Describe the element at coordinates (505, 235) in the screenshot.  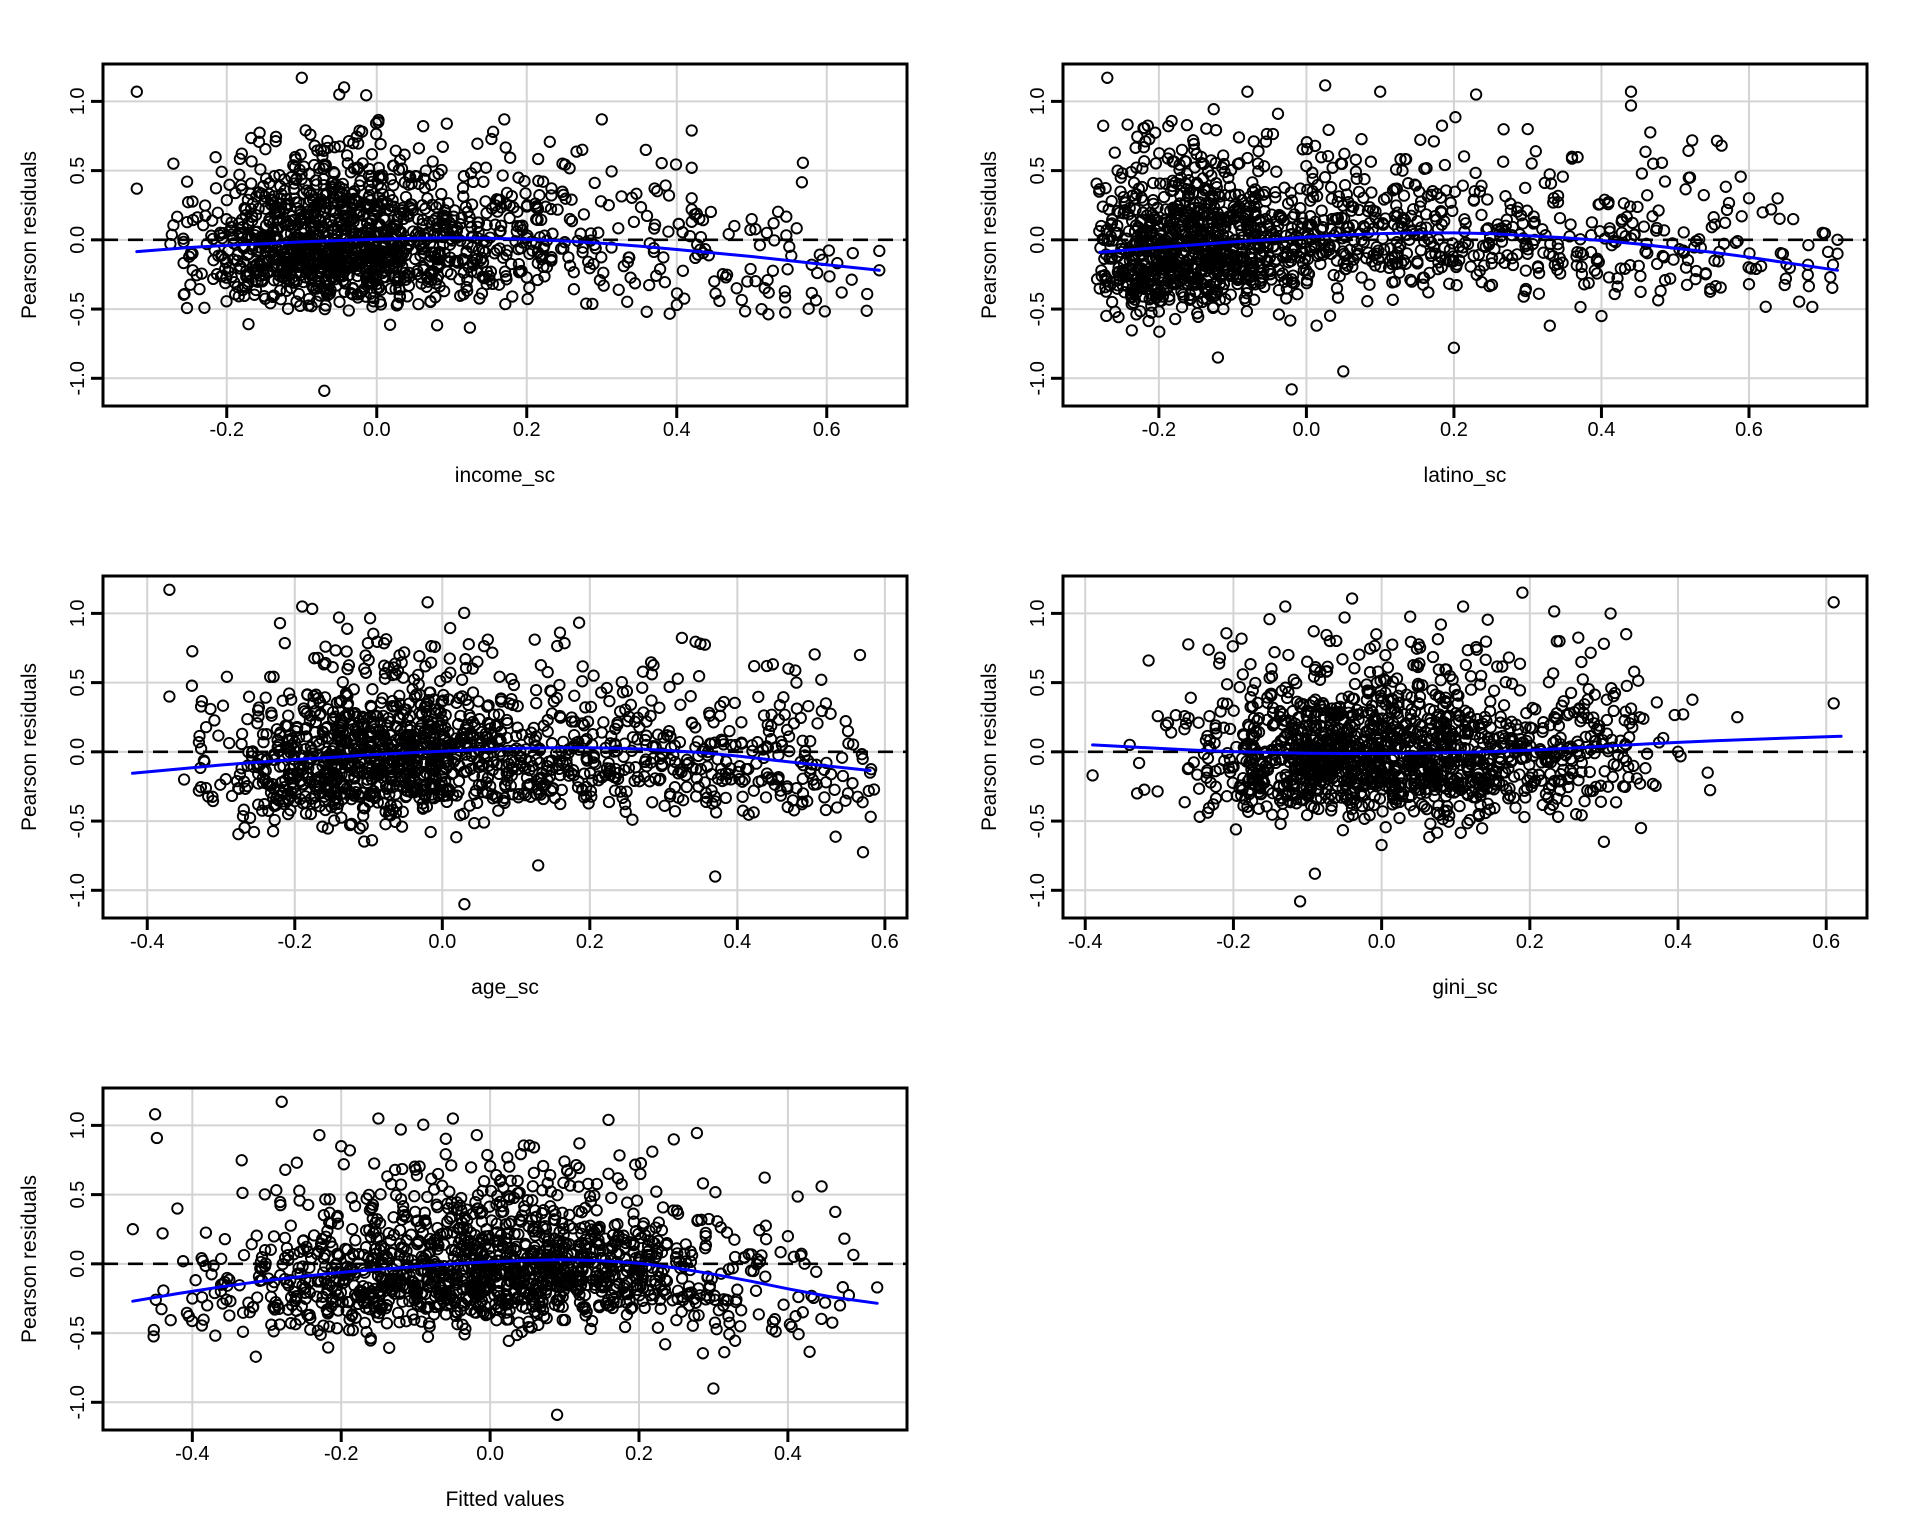
I see `plot-frame` at that location.